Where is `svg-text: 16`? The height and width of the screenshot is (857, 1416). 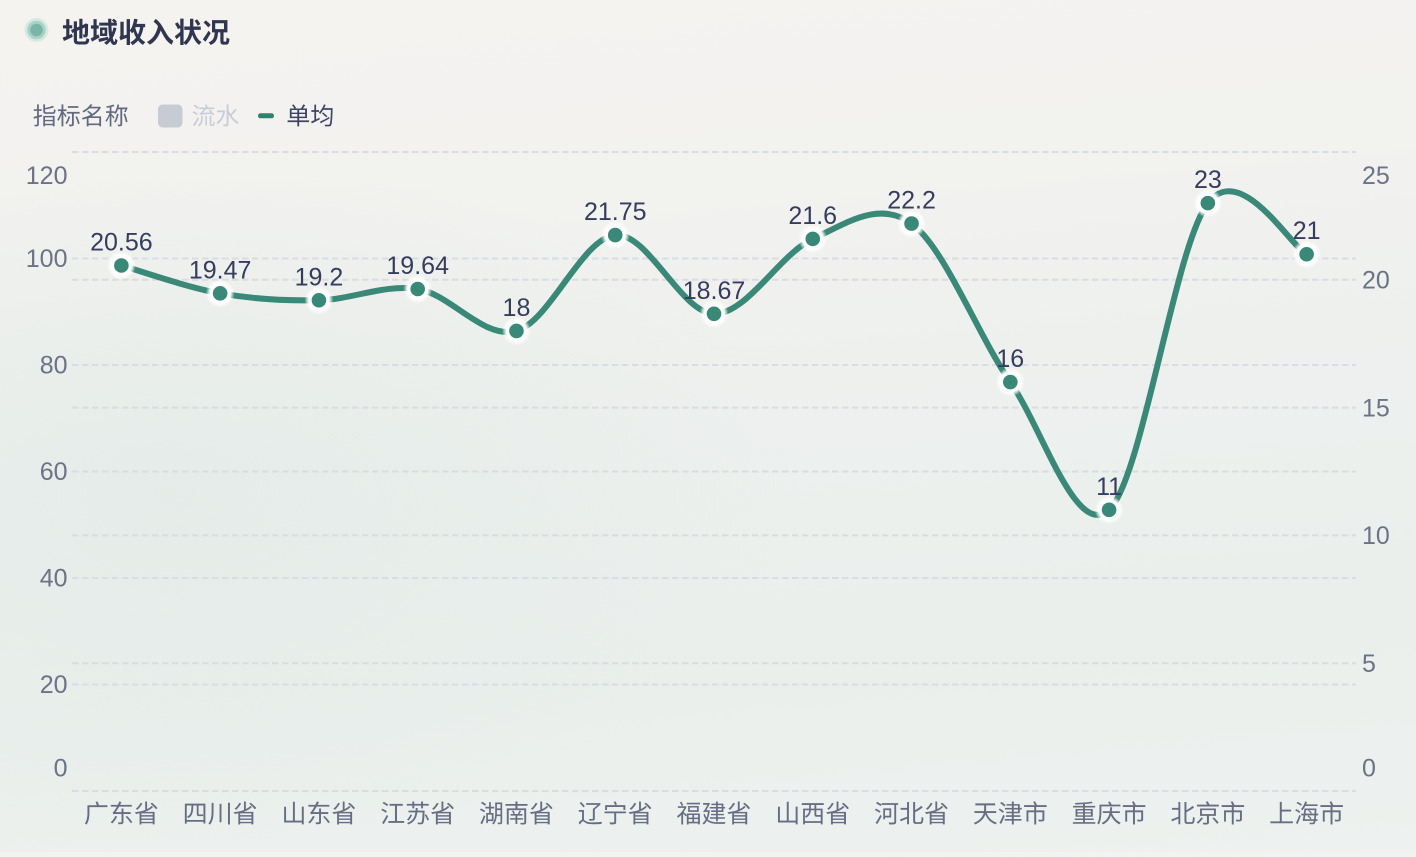
svg-text: 16 is located at coordinates (1010, 359).